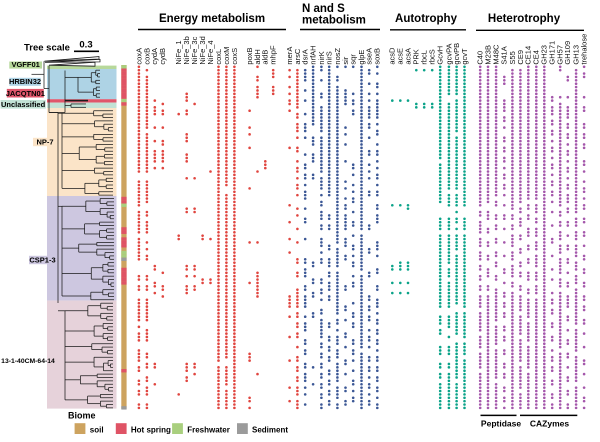 This screenshot has height=442, width=600. What do you see at coordinates (487, 55) in the screenshot?
I see `svg-text: M23B` at bounding box center [487, 55].